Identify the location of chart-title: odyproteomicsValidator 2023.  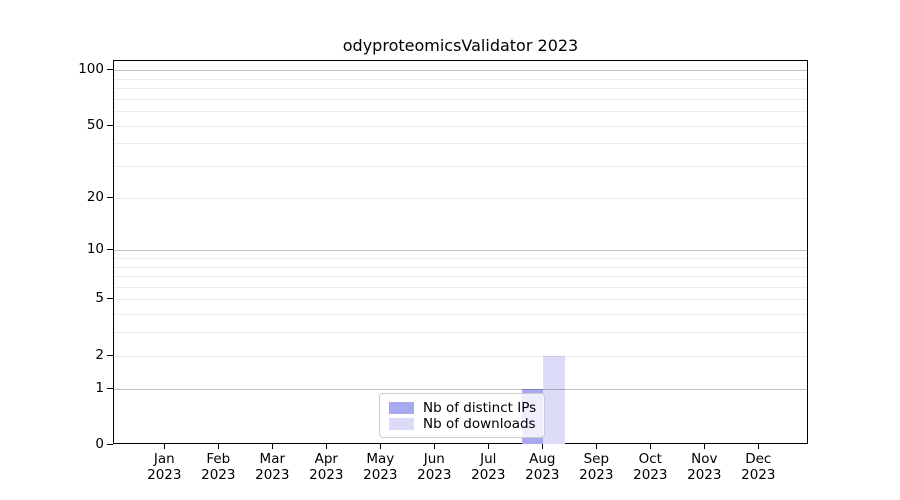
(460, 45).